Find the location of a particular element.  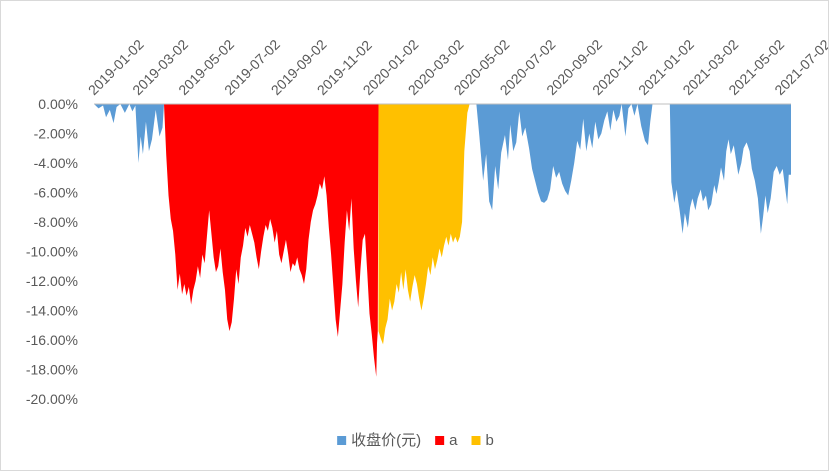

y-tick-label: -10.00% is located at coordinates (52, 252).